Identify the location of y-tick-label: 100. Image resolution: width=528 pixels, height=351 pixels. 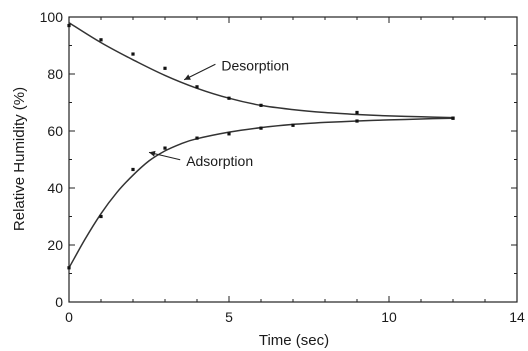
(52, 17).